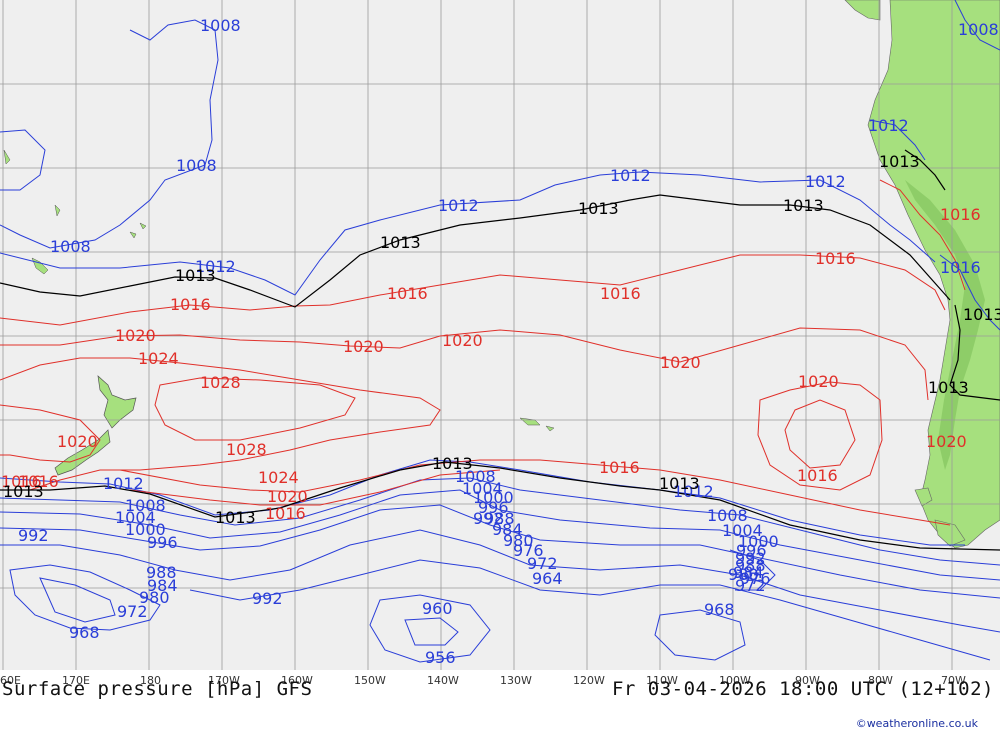 The image size is (1000, 733). What do you see at coordinates (516, 680) in the screenshot?
I see `longitude-label: 130W` at bounding box center [516, 680].